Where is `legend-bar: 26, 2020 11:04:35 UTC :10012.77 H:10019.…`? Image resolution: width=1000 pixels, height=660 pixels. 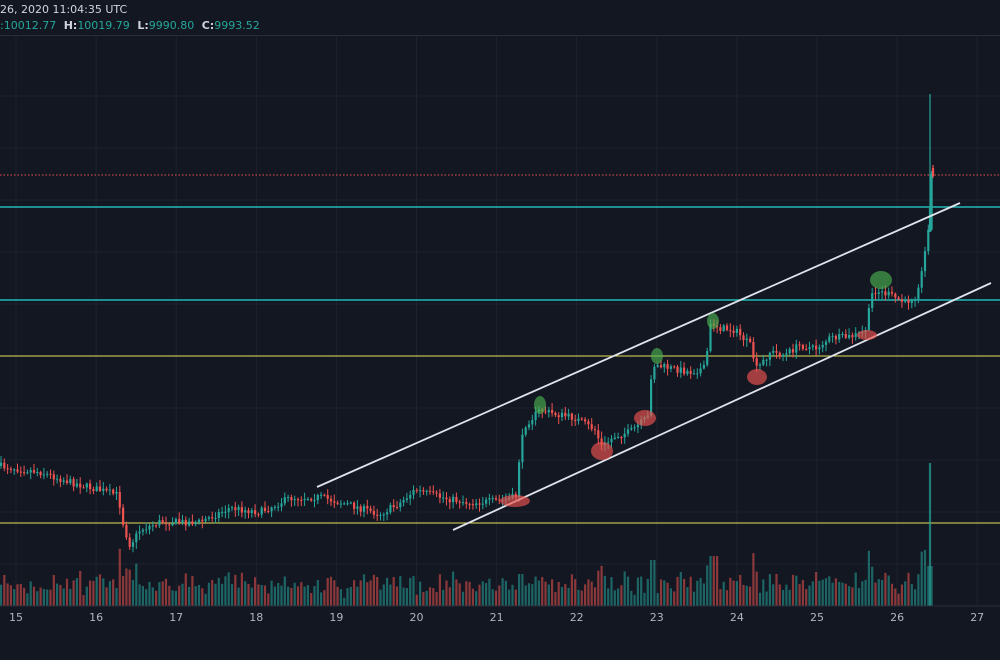
legend-bar: 26, 2020 11:04:35 UTC :10012.77 H:10019.… is located at coordinates (500, 18).